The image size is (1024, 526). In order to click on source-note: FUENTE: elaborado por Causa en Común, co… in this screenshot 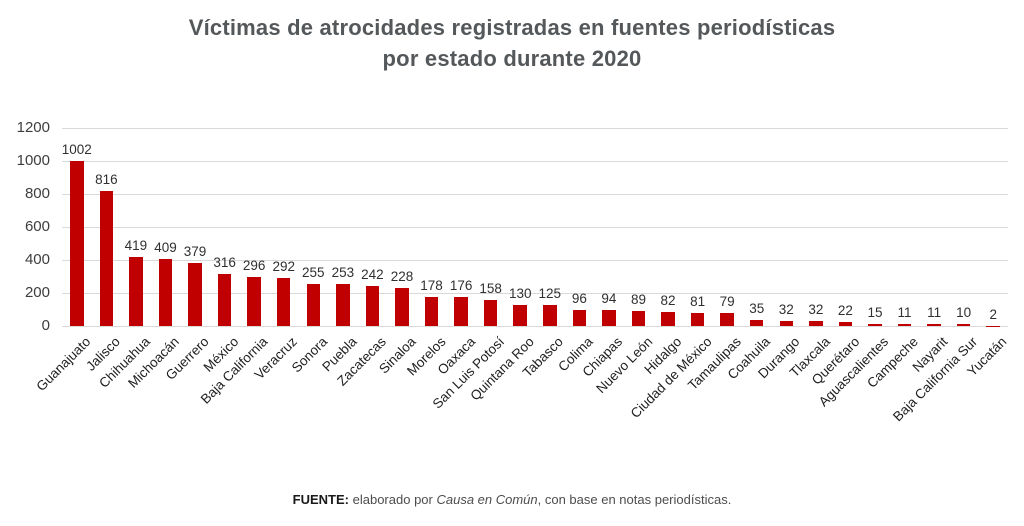, I will do `click(512, 499)`.